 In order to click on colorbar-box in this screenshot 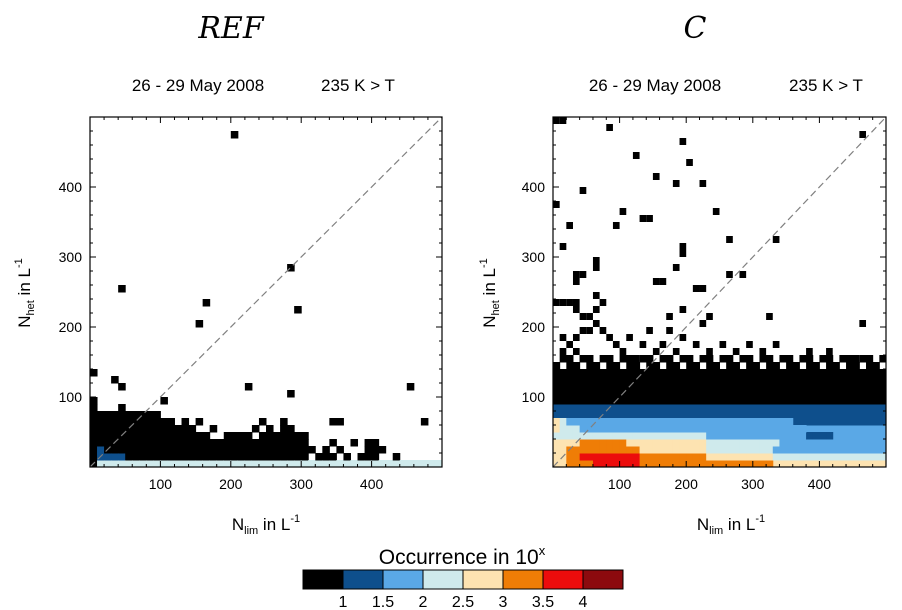, I will do `click(363, 579)`.